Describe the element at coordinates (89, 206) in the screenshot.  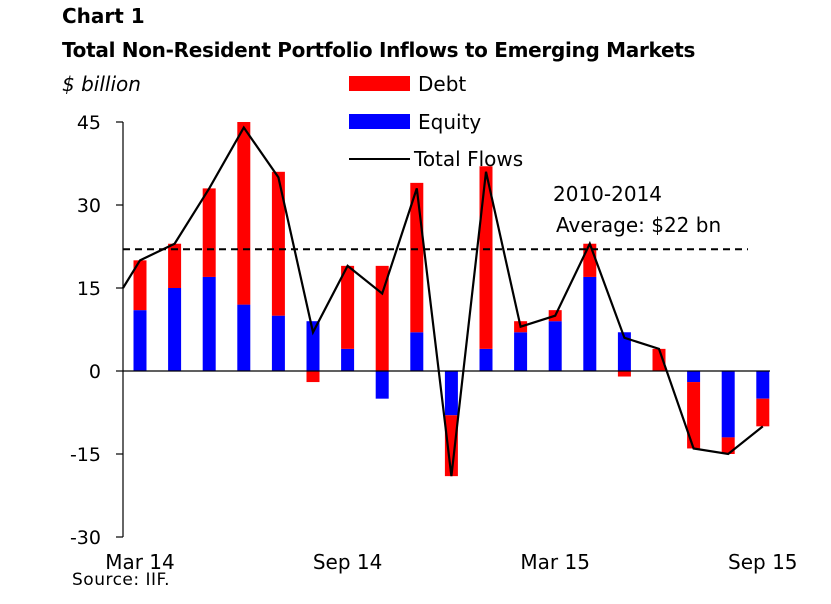
I see `y-tick-label: 30` at that location.